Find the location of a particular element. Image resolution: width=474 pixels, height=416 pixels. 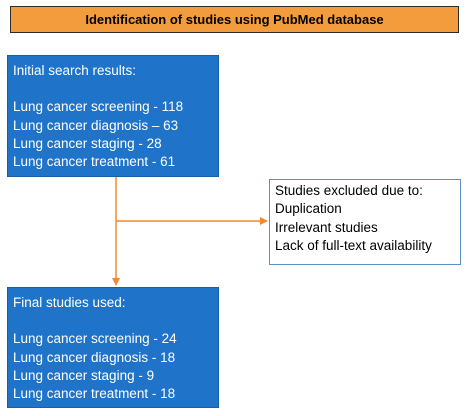

final-item-treatment: Lung cancer treatment - 18 is located at coordinates (94, 394).